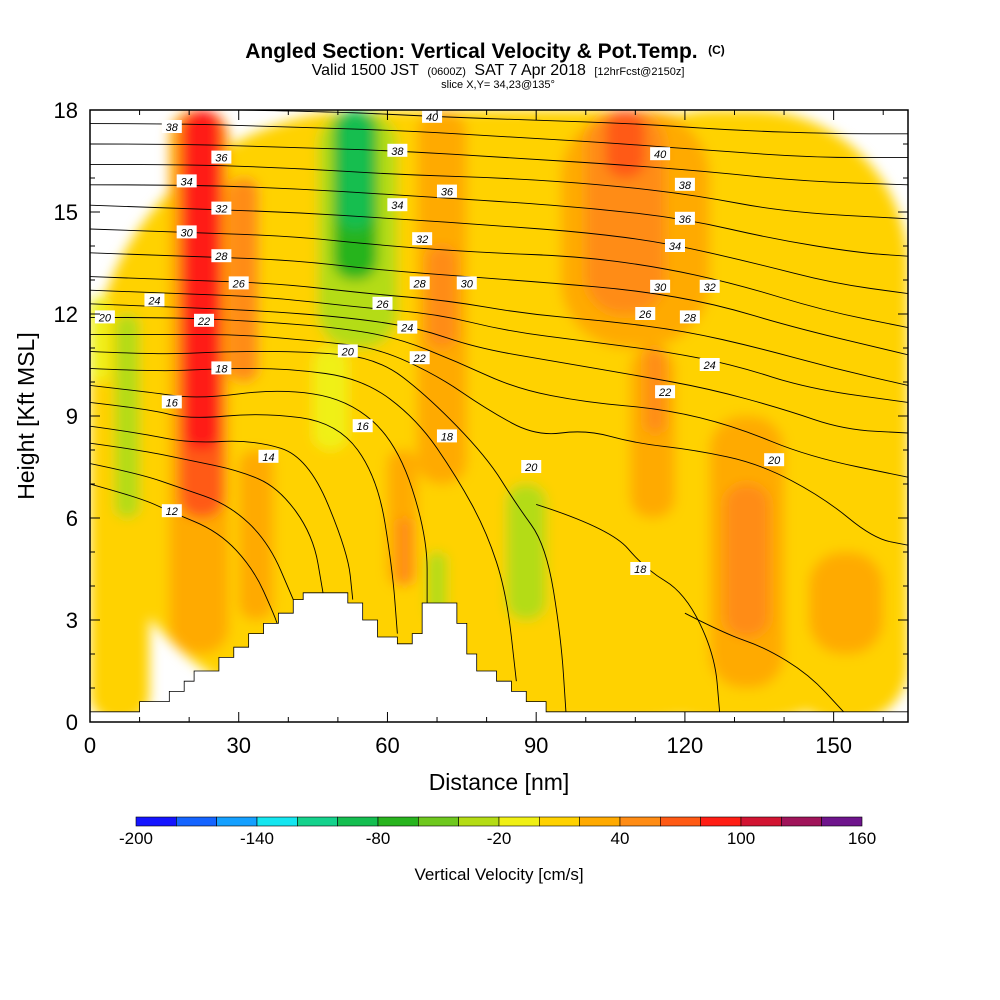 This screenshot has height=1000, width=1000. Describe the element at coordinates (362, 426) in the screenshot. I see `contour-label-26: 16` at that location.